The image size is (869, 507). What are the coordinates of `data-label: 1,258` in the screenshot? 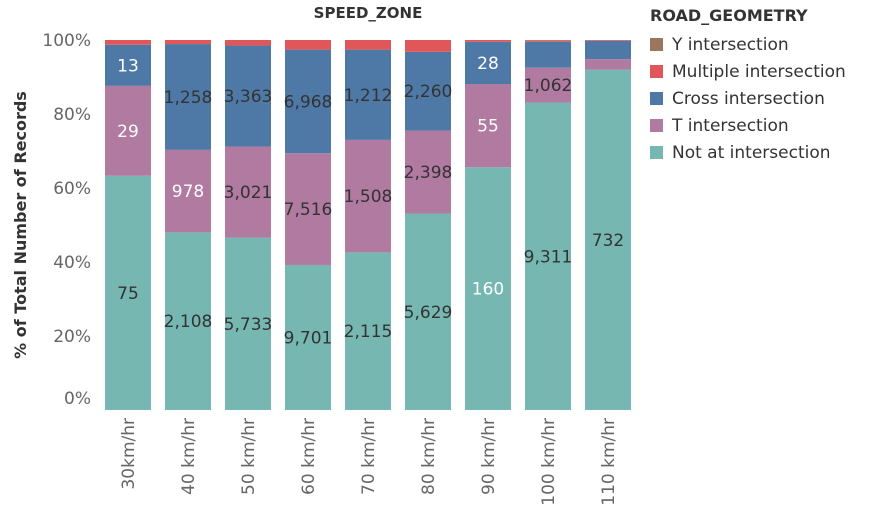 It's located at (188, 98).